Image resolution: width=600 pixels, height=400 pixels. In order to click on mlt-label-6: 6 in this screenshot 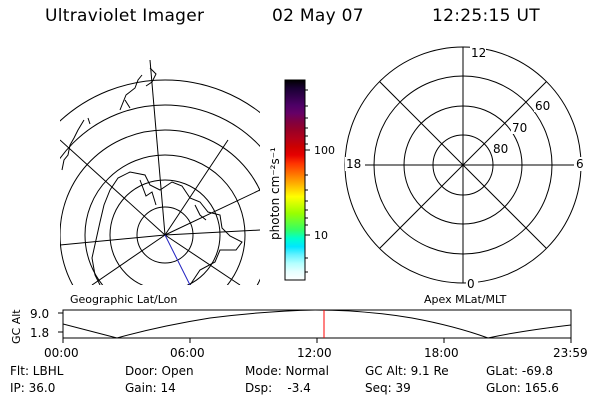, I will do `click(580, 164)`.